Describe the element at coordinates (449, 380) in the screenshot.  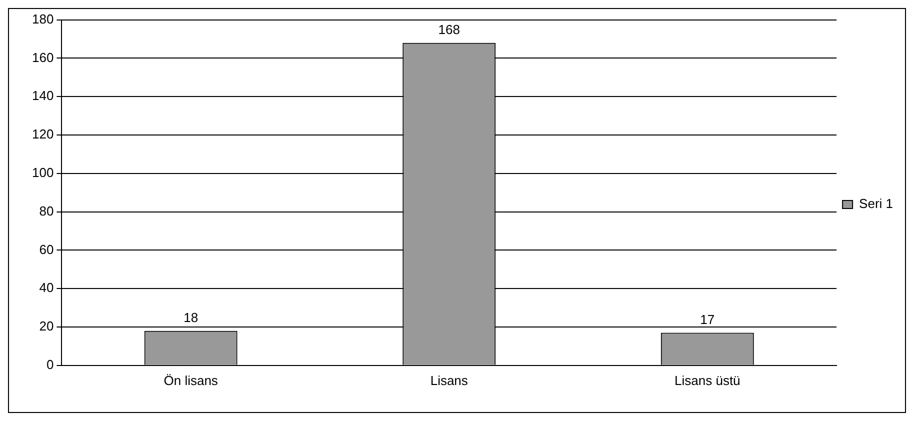
I see `x-tick-label: Lisans` at that location.